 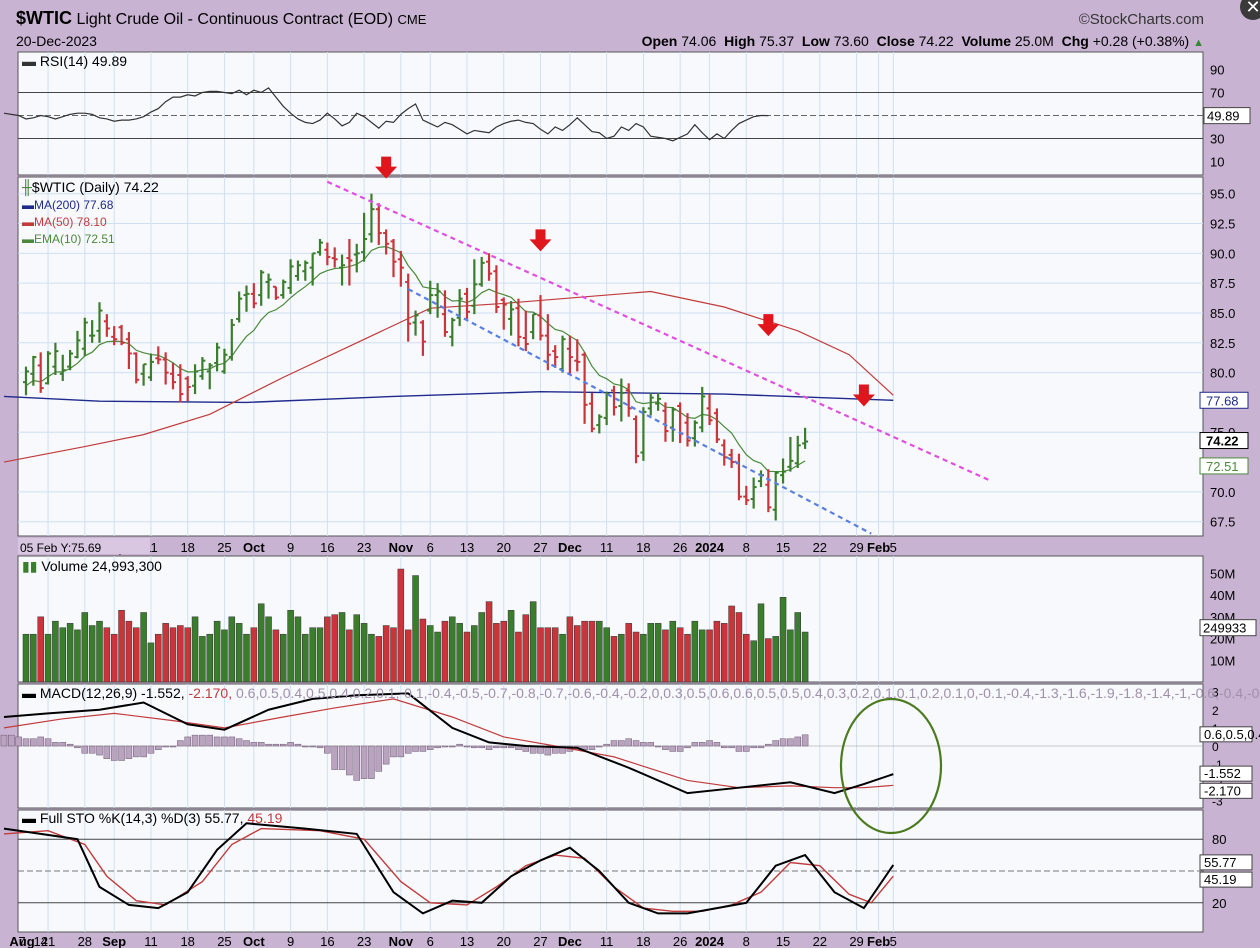 I want to click on low-value: 73.60, so click(x=851, y=41).